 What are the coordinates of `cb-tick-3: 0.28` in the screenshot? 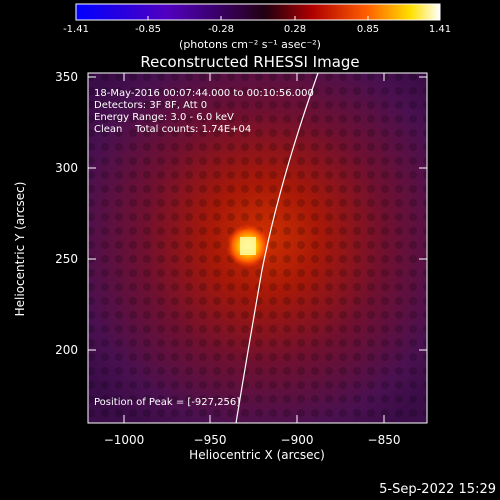 It's located at (295, 29).